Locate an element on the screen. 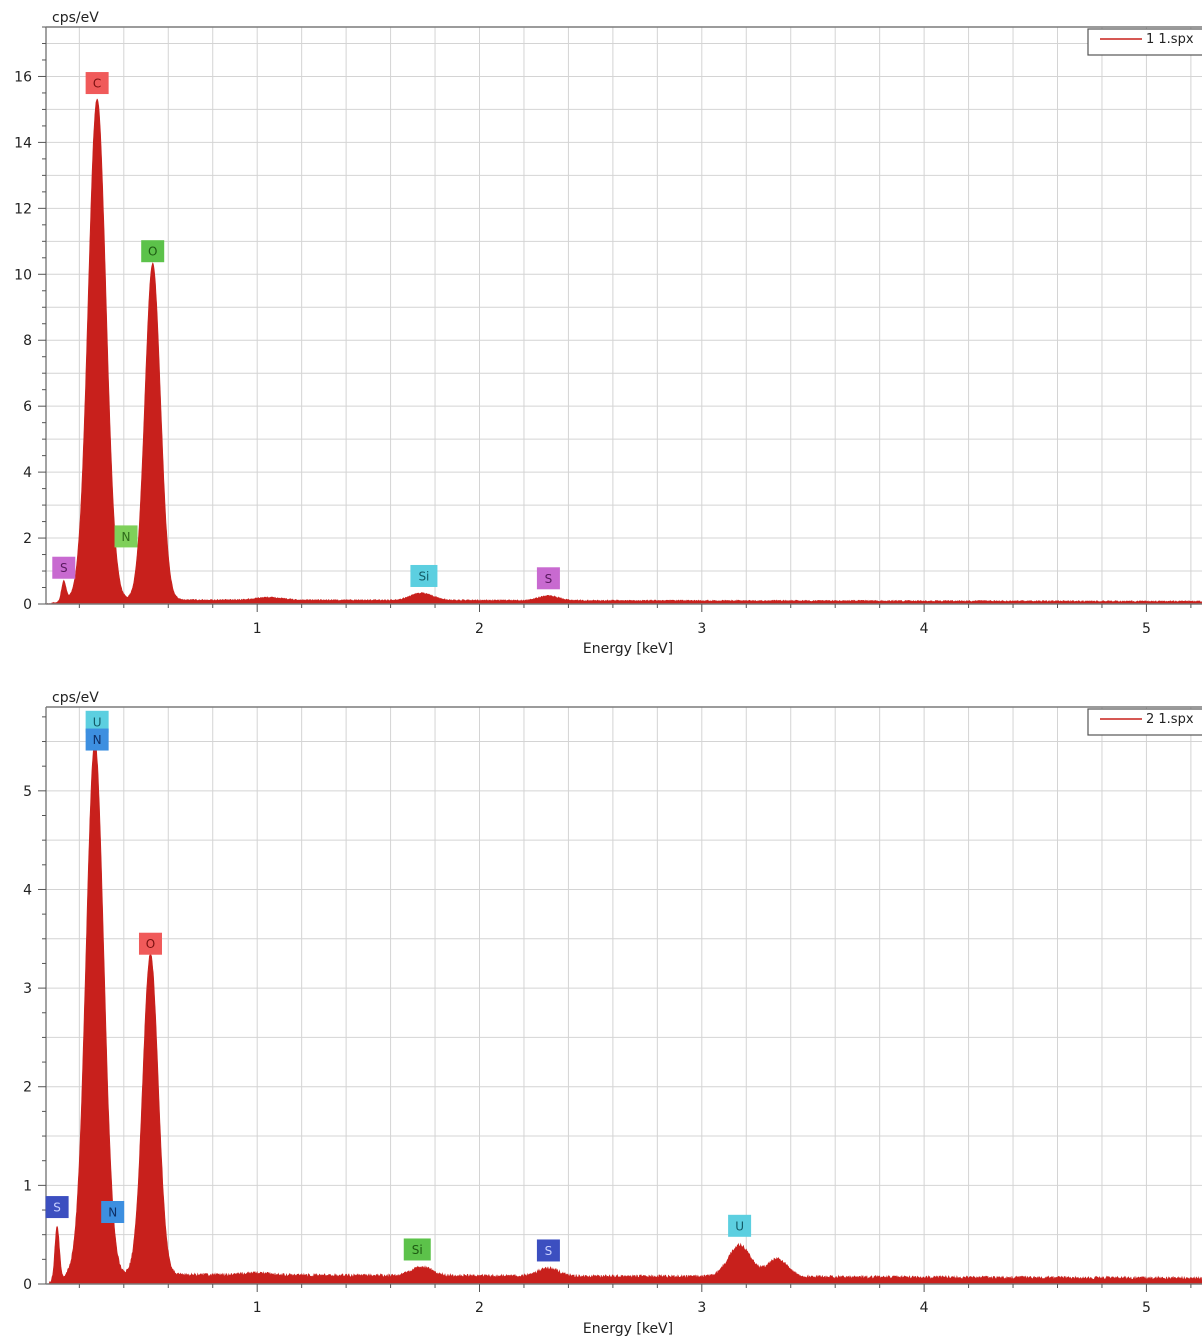 This screenshot has height=1337, width=1202. y-tick-label: 5 is located at coordinates (27, 792).